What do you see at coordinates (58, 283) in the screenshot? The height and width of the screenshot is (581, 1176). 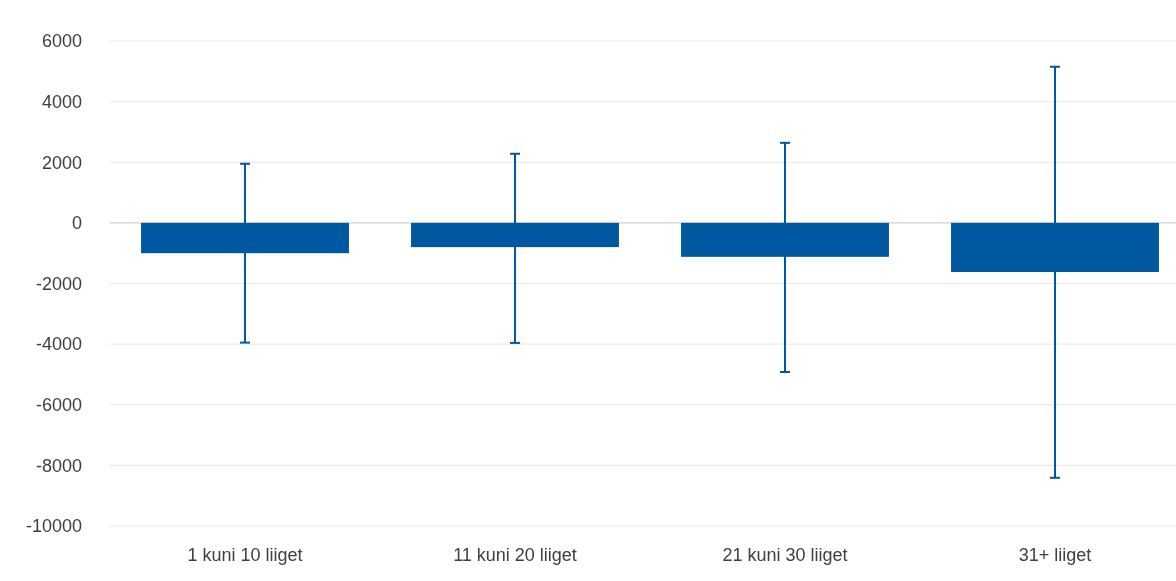 I see `y-tick-label: -2000` at bounding box center [58, 283].